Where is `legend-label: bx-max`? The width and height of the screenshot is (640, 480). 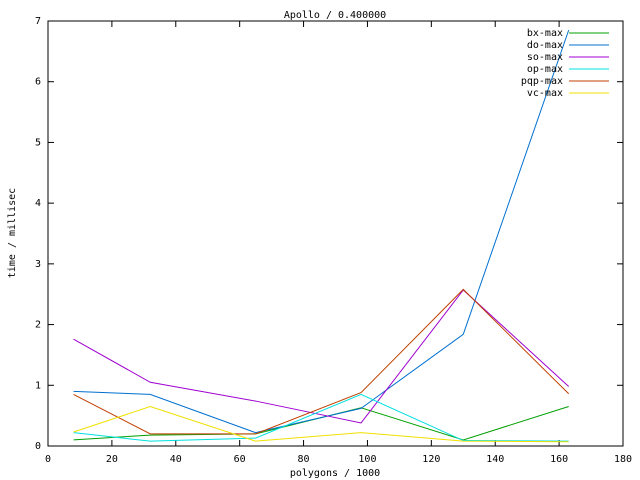
legend-label: bx-max is located at coordinates (545, 33).